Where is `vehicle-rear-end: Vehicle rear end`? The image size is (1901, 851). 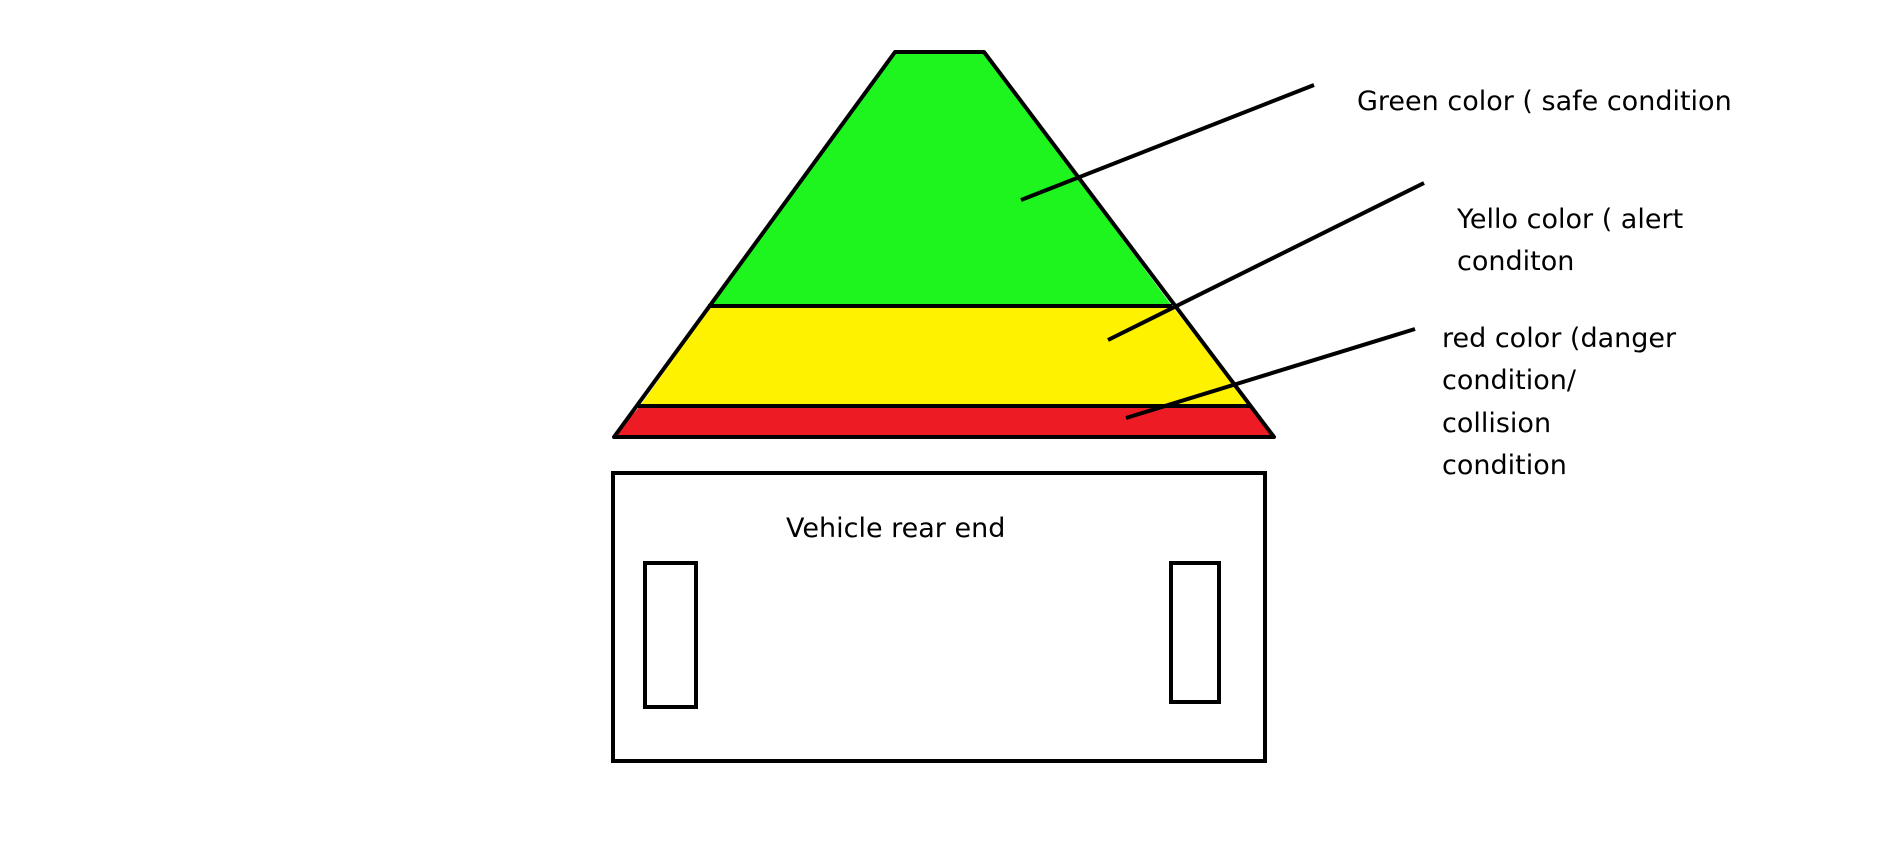 vehicle-rear-end: Vehicle rear end is located at coordinates (939, 617).